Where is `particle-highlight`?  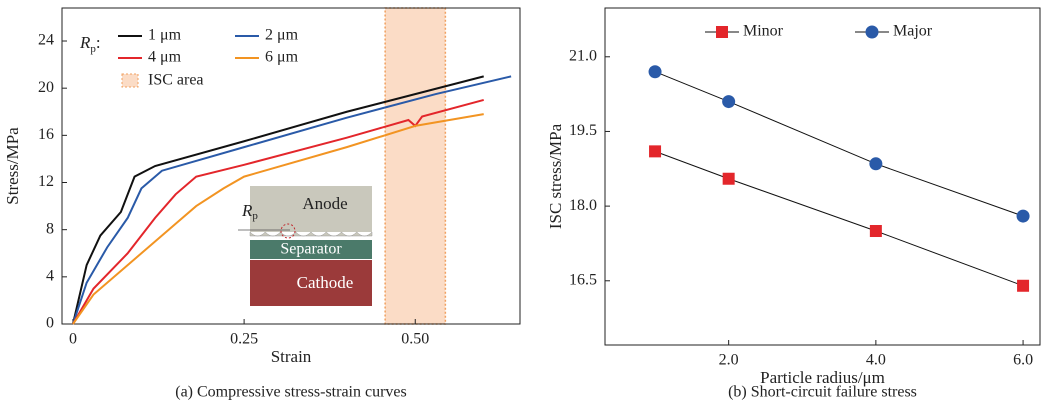 particle-highlight is located at coordinates (288, 231).